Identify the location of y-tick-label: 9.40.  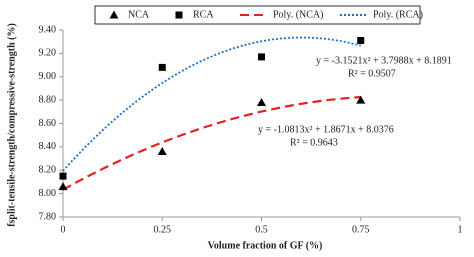
(48, 29).